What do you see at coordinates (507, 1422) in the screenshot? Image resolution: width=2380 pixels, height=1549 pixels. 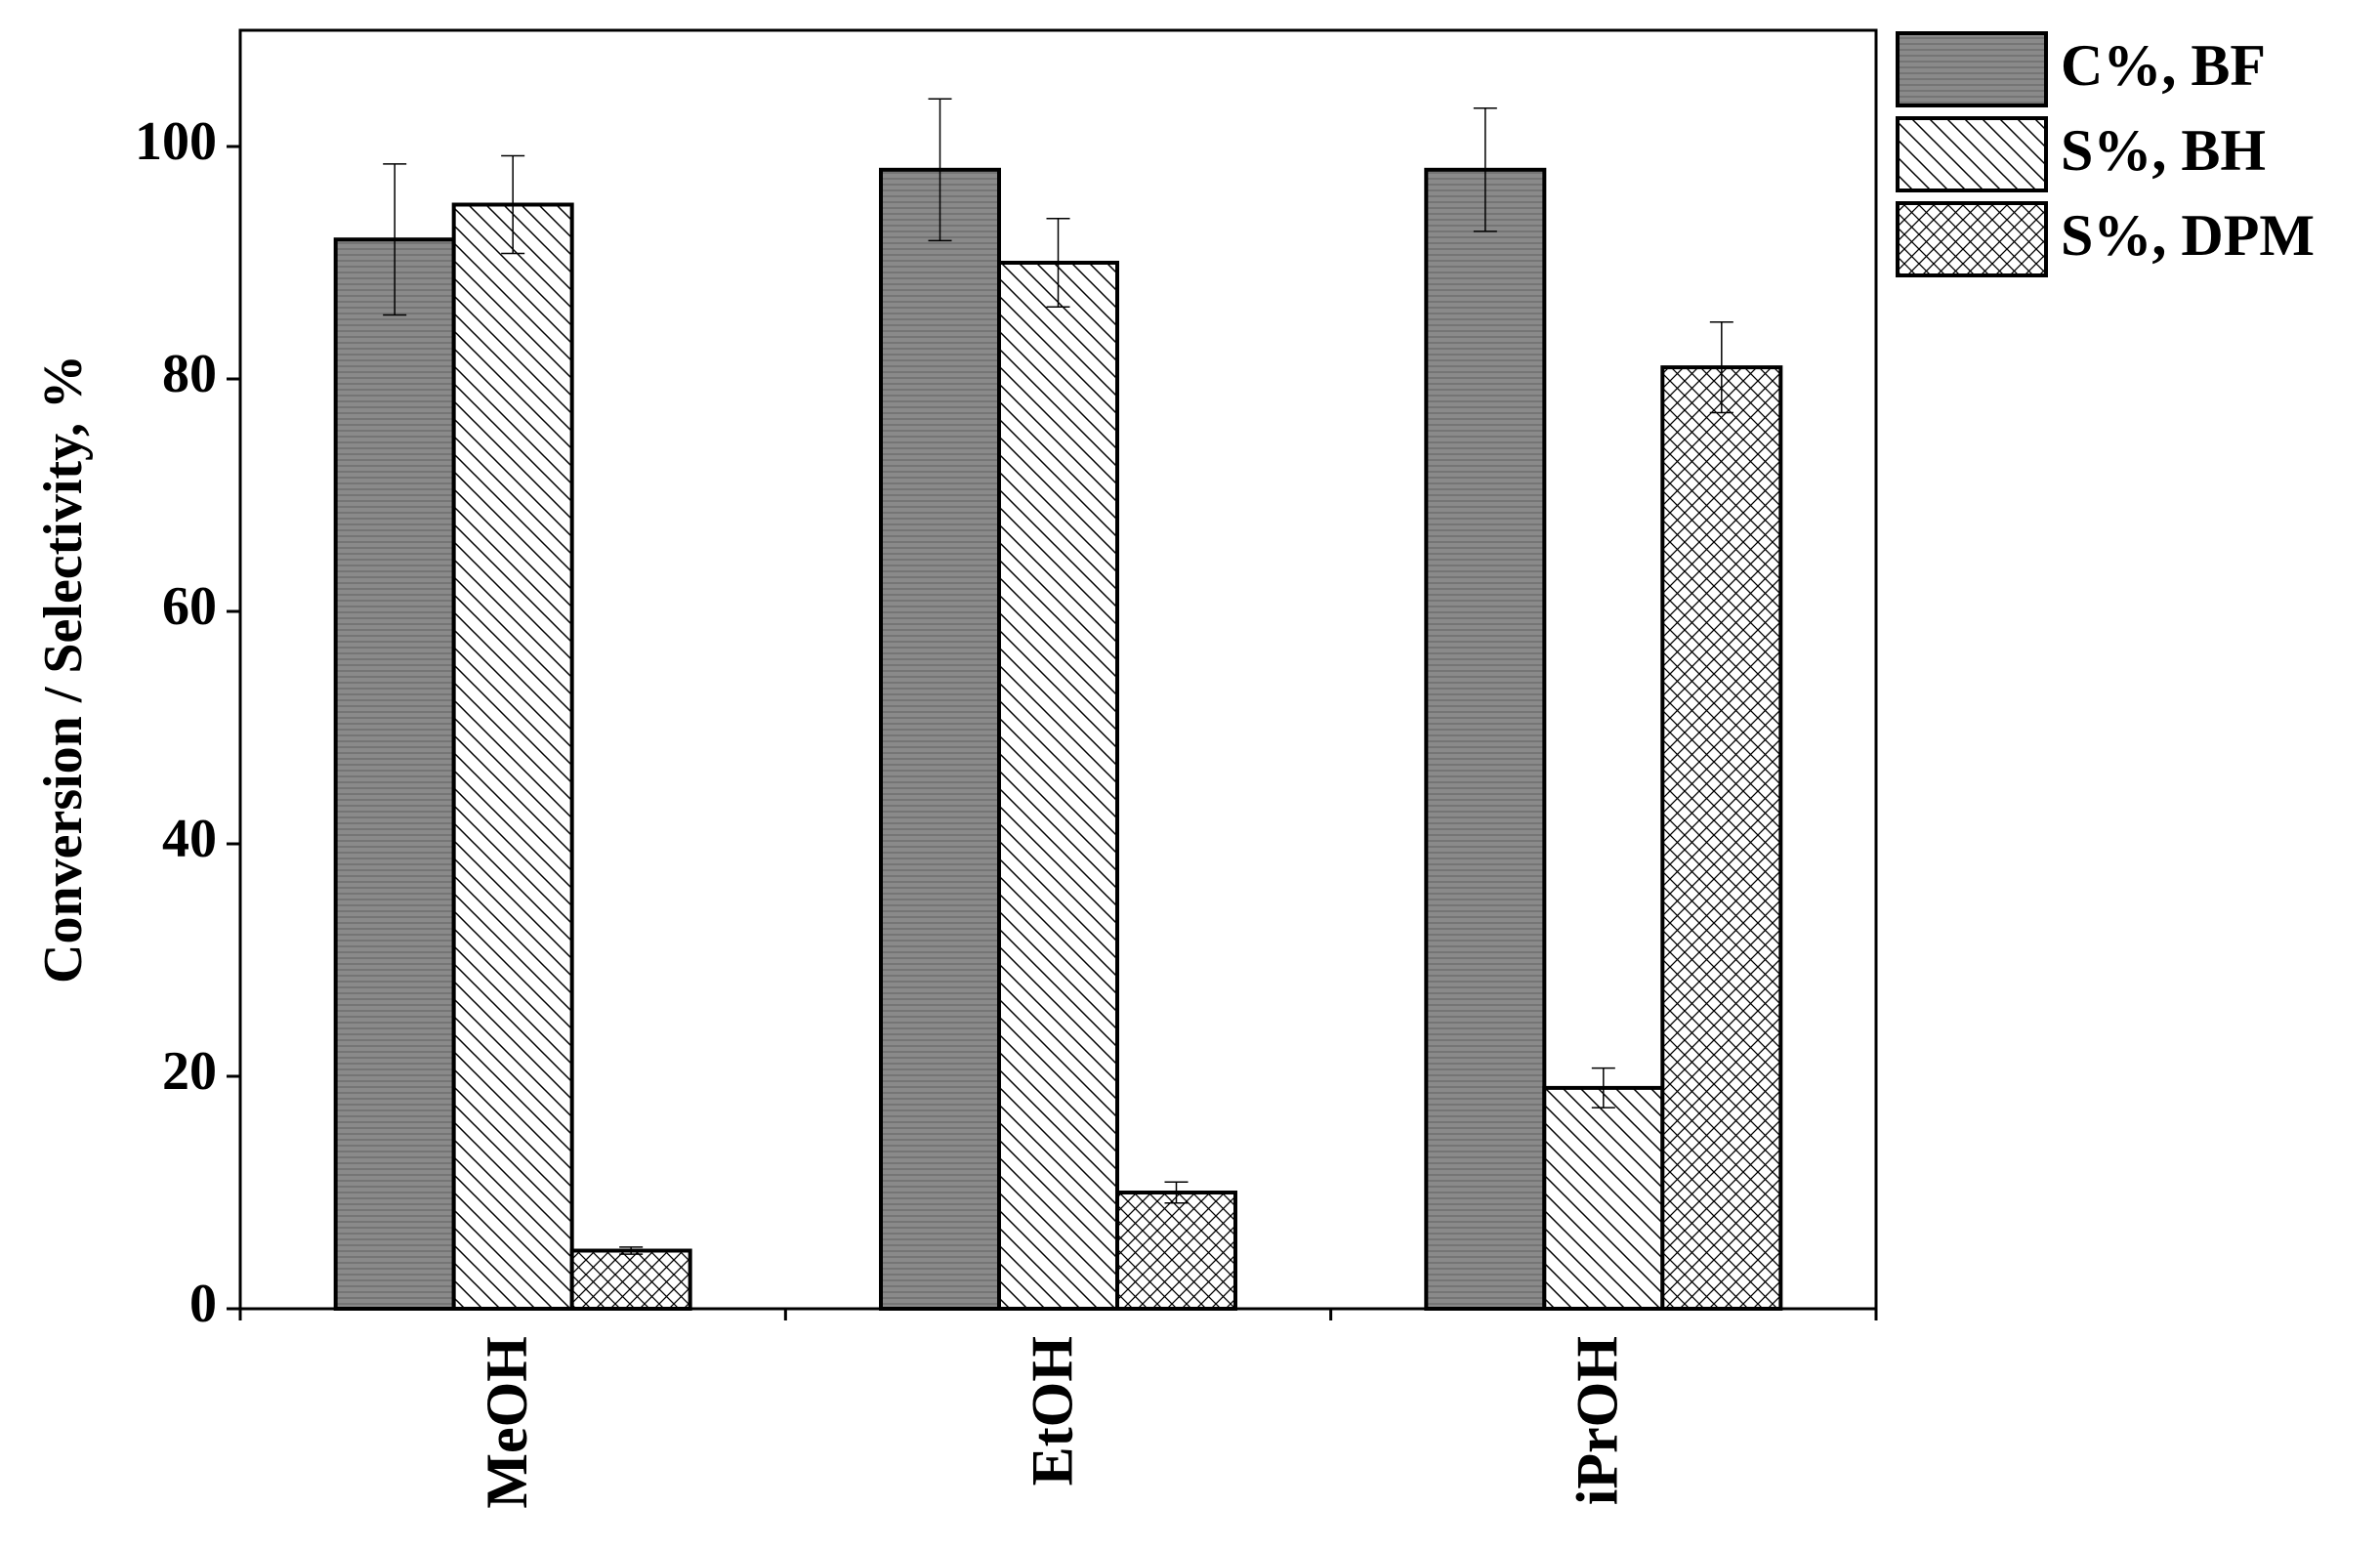 I see `x-tick-label: MeOH` at bounding box center [507, 1422].